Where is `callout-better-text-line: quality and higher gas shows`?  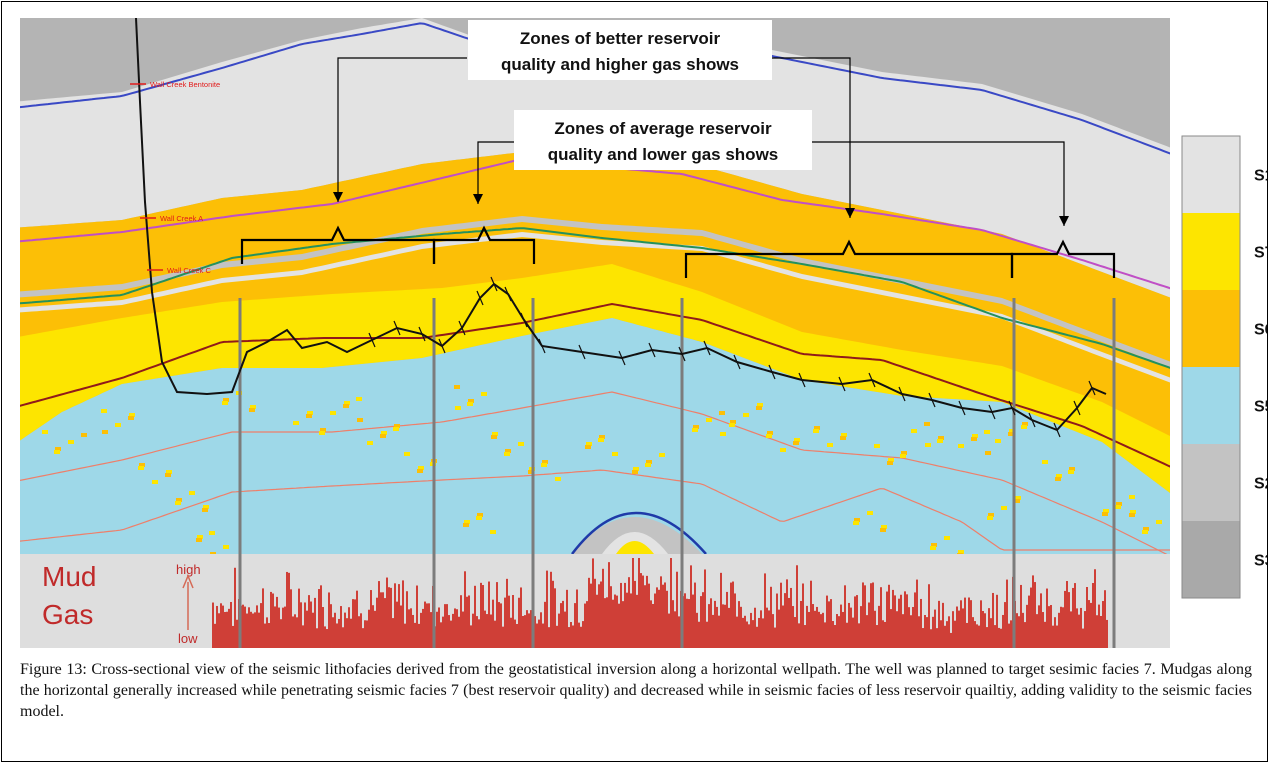 callout-better-text-line: quality and higher gas shows is located at coordinates (620, 64).